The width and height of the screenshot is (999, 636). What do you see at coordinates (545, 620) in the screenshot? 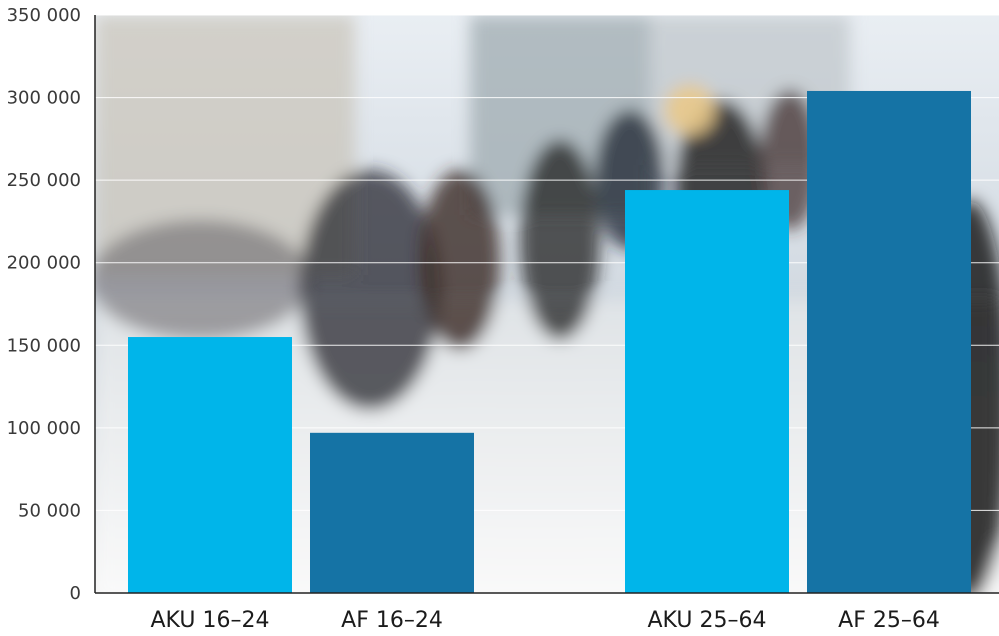
I see `x-category-labels: AKU 16–24 AF 16–24 AKU 25–64 AF 25–64` at bounding box center [545, 620].